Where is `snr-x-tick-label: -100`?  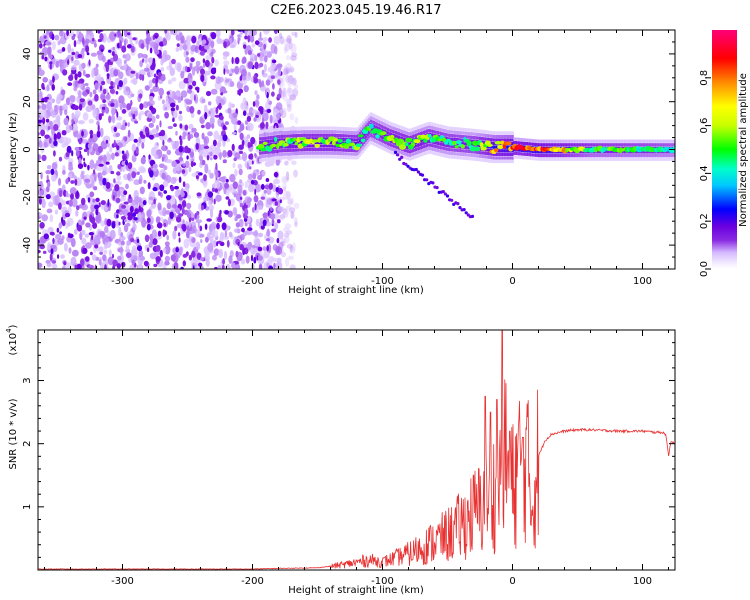
snr-x-tick-label: -100 is located at coordinates (382, 581).